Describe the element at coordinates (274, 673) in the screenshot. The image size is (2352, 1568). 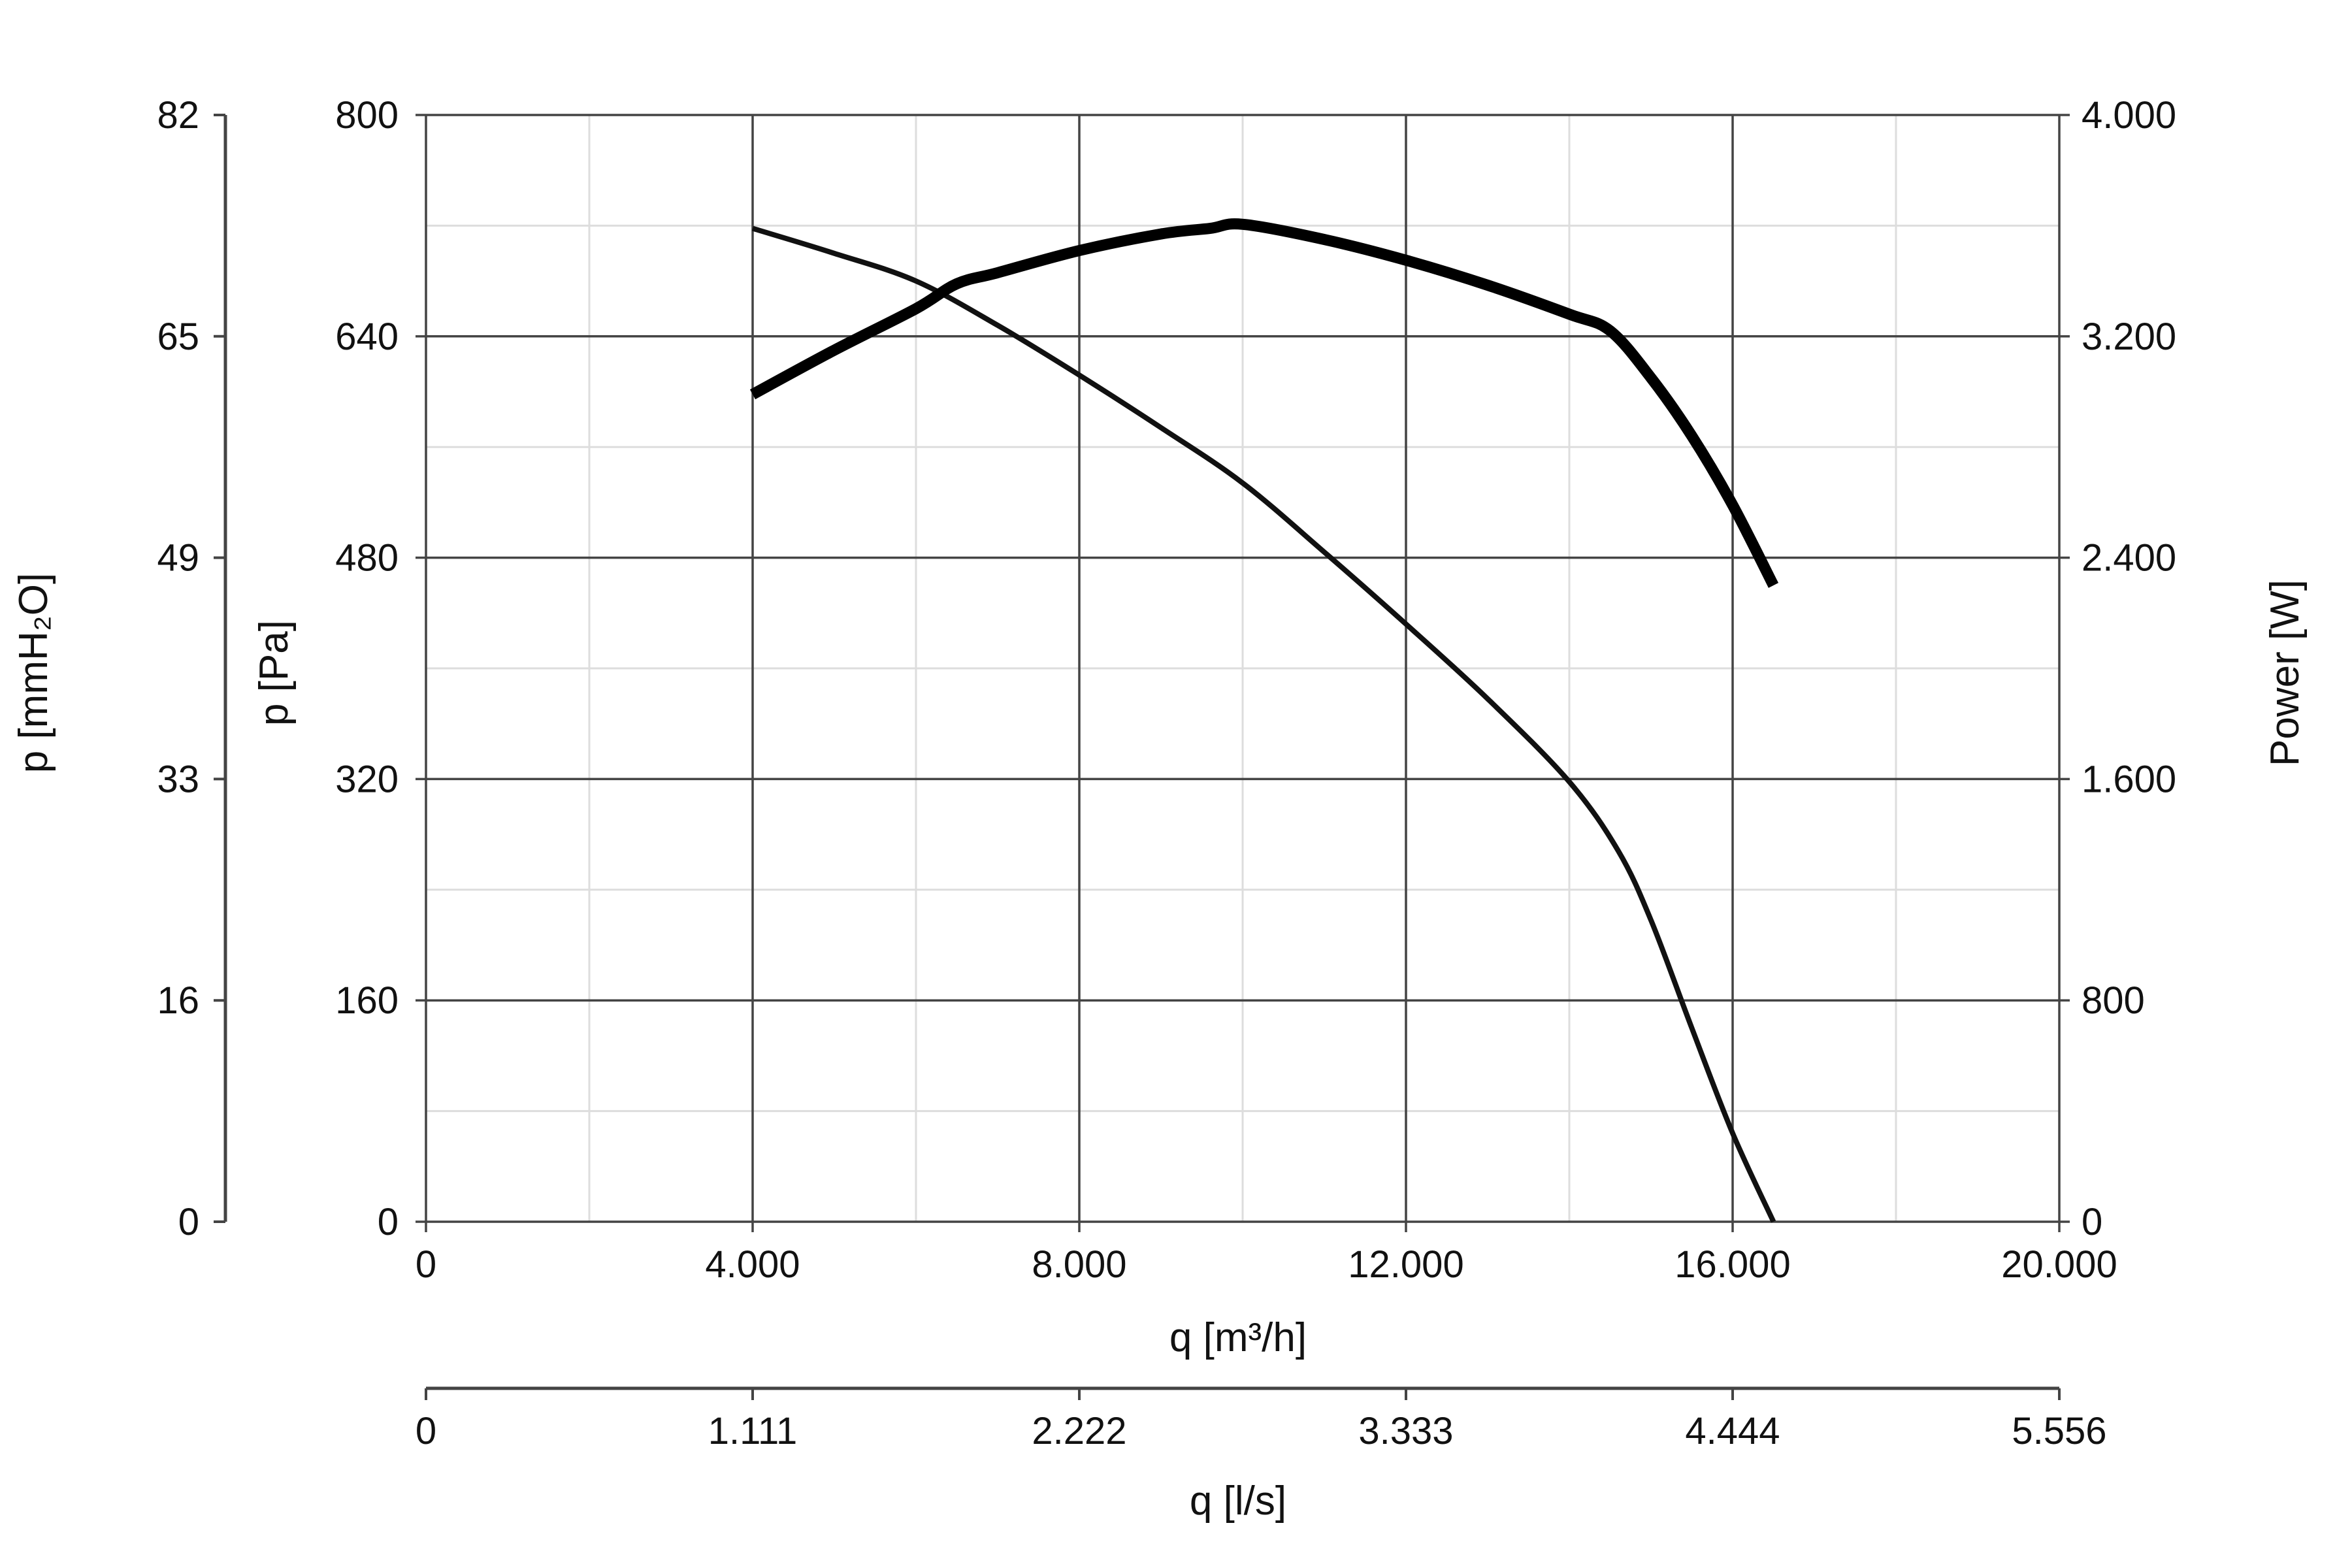
I see `y-axis-title: p [Pa]` at that location.